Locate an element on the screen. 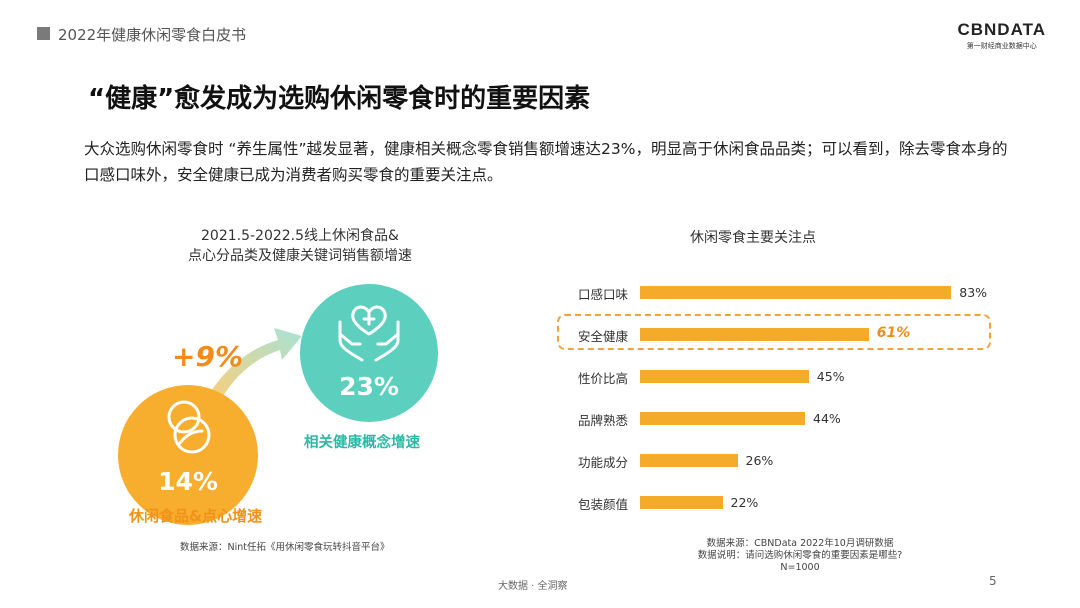 The image size is (1080, 608). bar-value-label: 61% is located at coordinates (893, 333).